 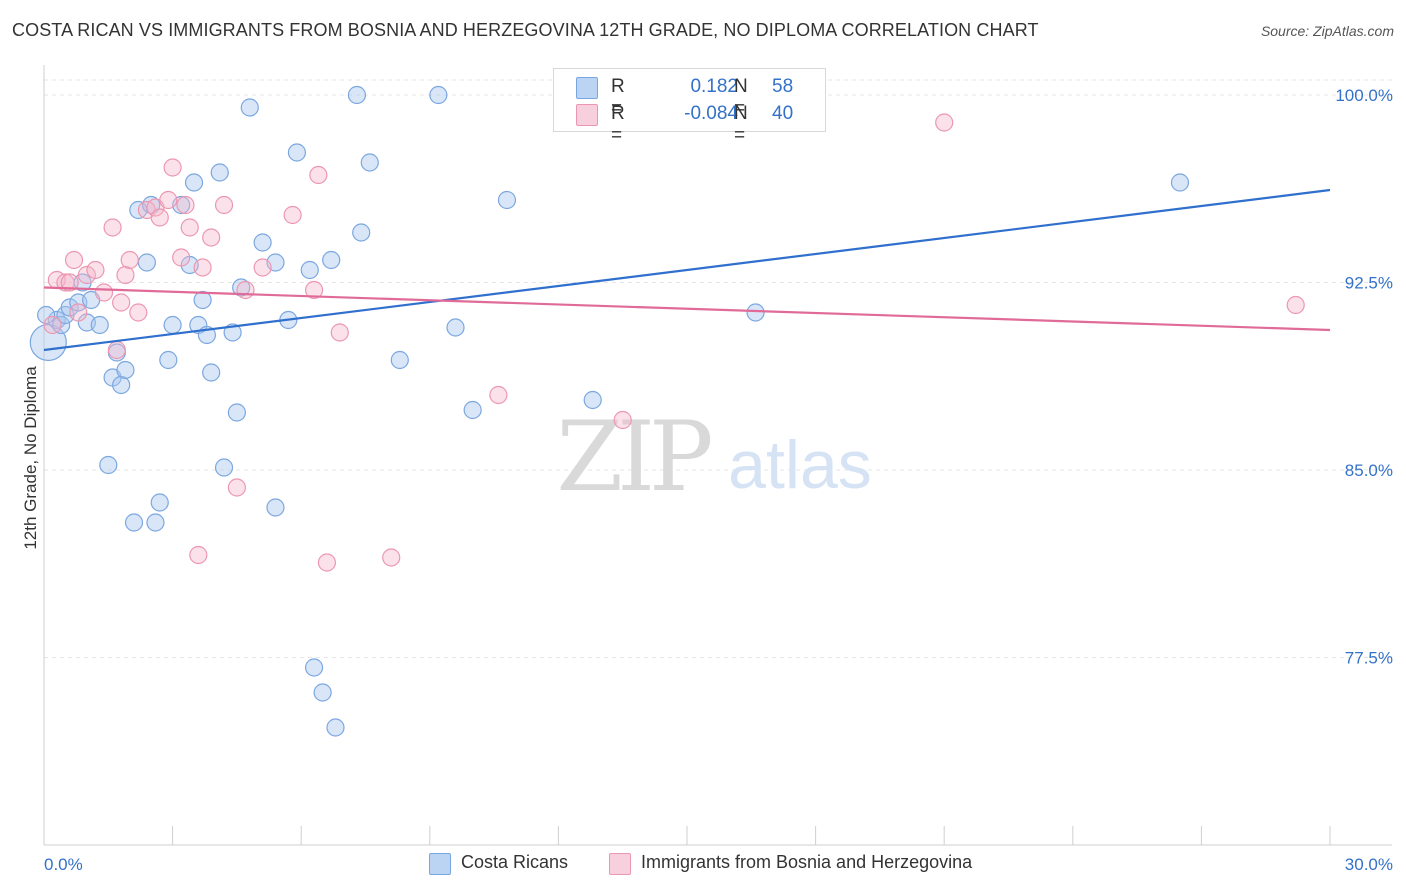 What do you see at coordinates (741, 124) in the screenshot?
I see `legend-n-label: N =` at bounding box center [741, 124].